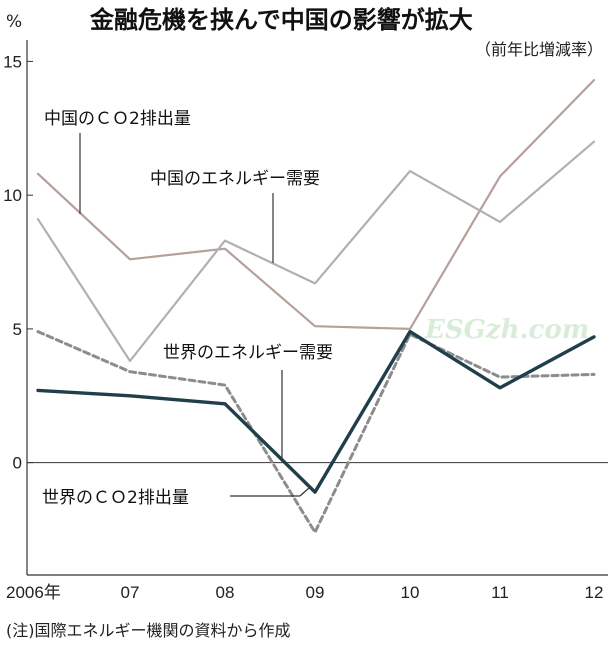 This screenshot has width=616, height=647. Describe the element at coordinates (248, 353) in the screenshot. I see `series-label-world-energy: 世界のエネルギー需要` at that location.